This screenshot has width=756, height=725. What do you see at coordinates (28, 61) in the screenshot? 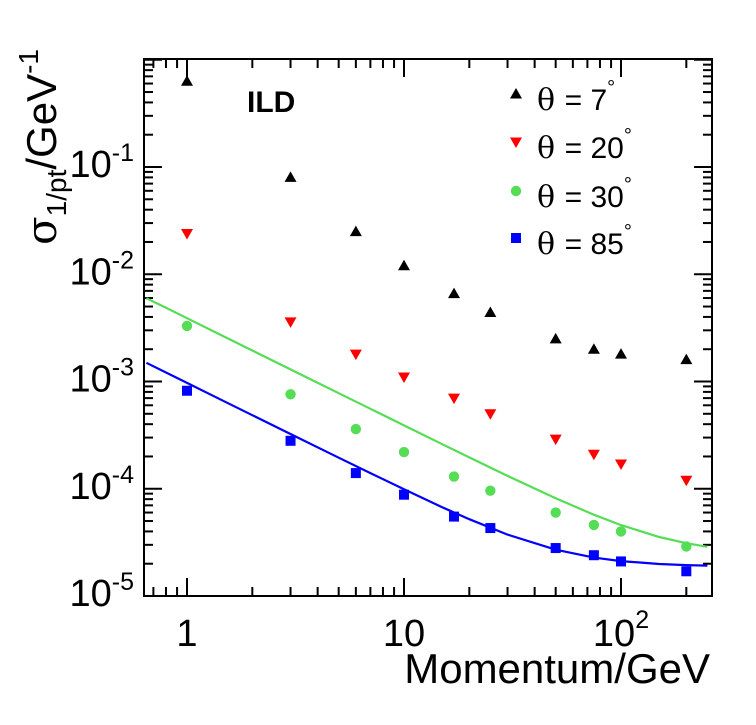
I see `y-axis-label-exponent: -1` at bounding box center [28, 61].